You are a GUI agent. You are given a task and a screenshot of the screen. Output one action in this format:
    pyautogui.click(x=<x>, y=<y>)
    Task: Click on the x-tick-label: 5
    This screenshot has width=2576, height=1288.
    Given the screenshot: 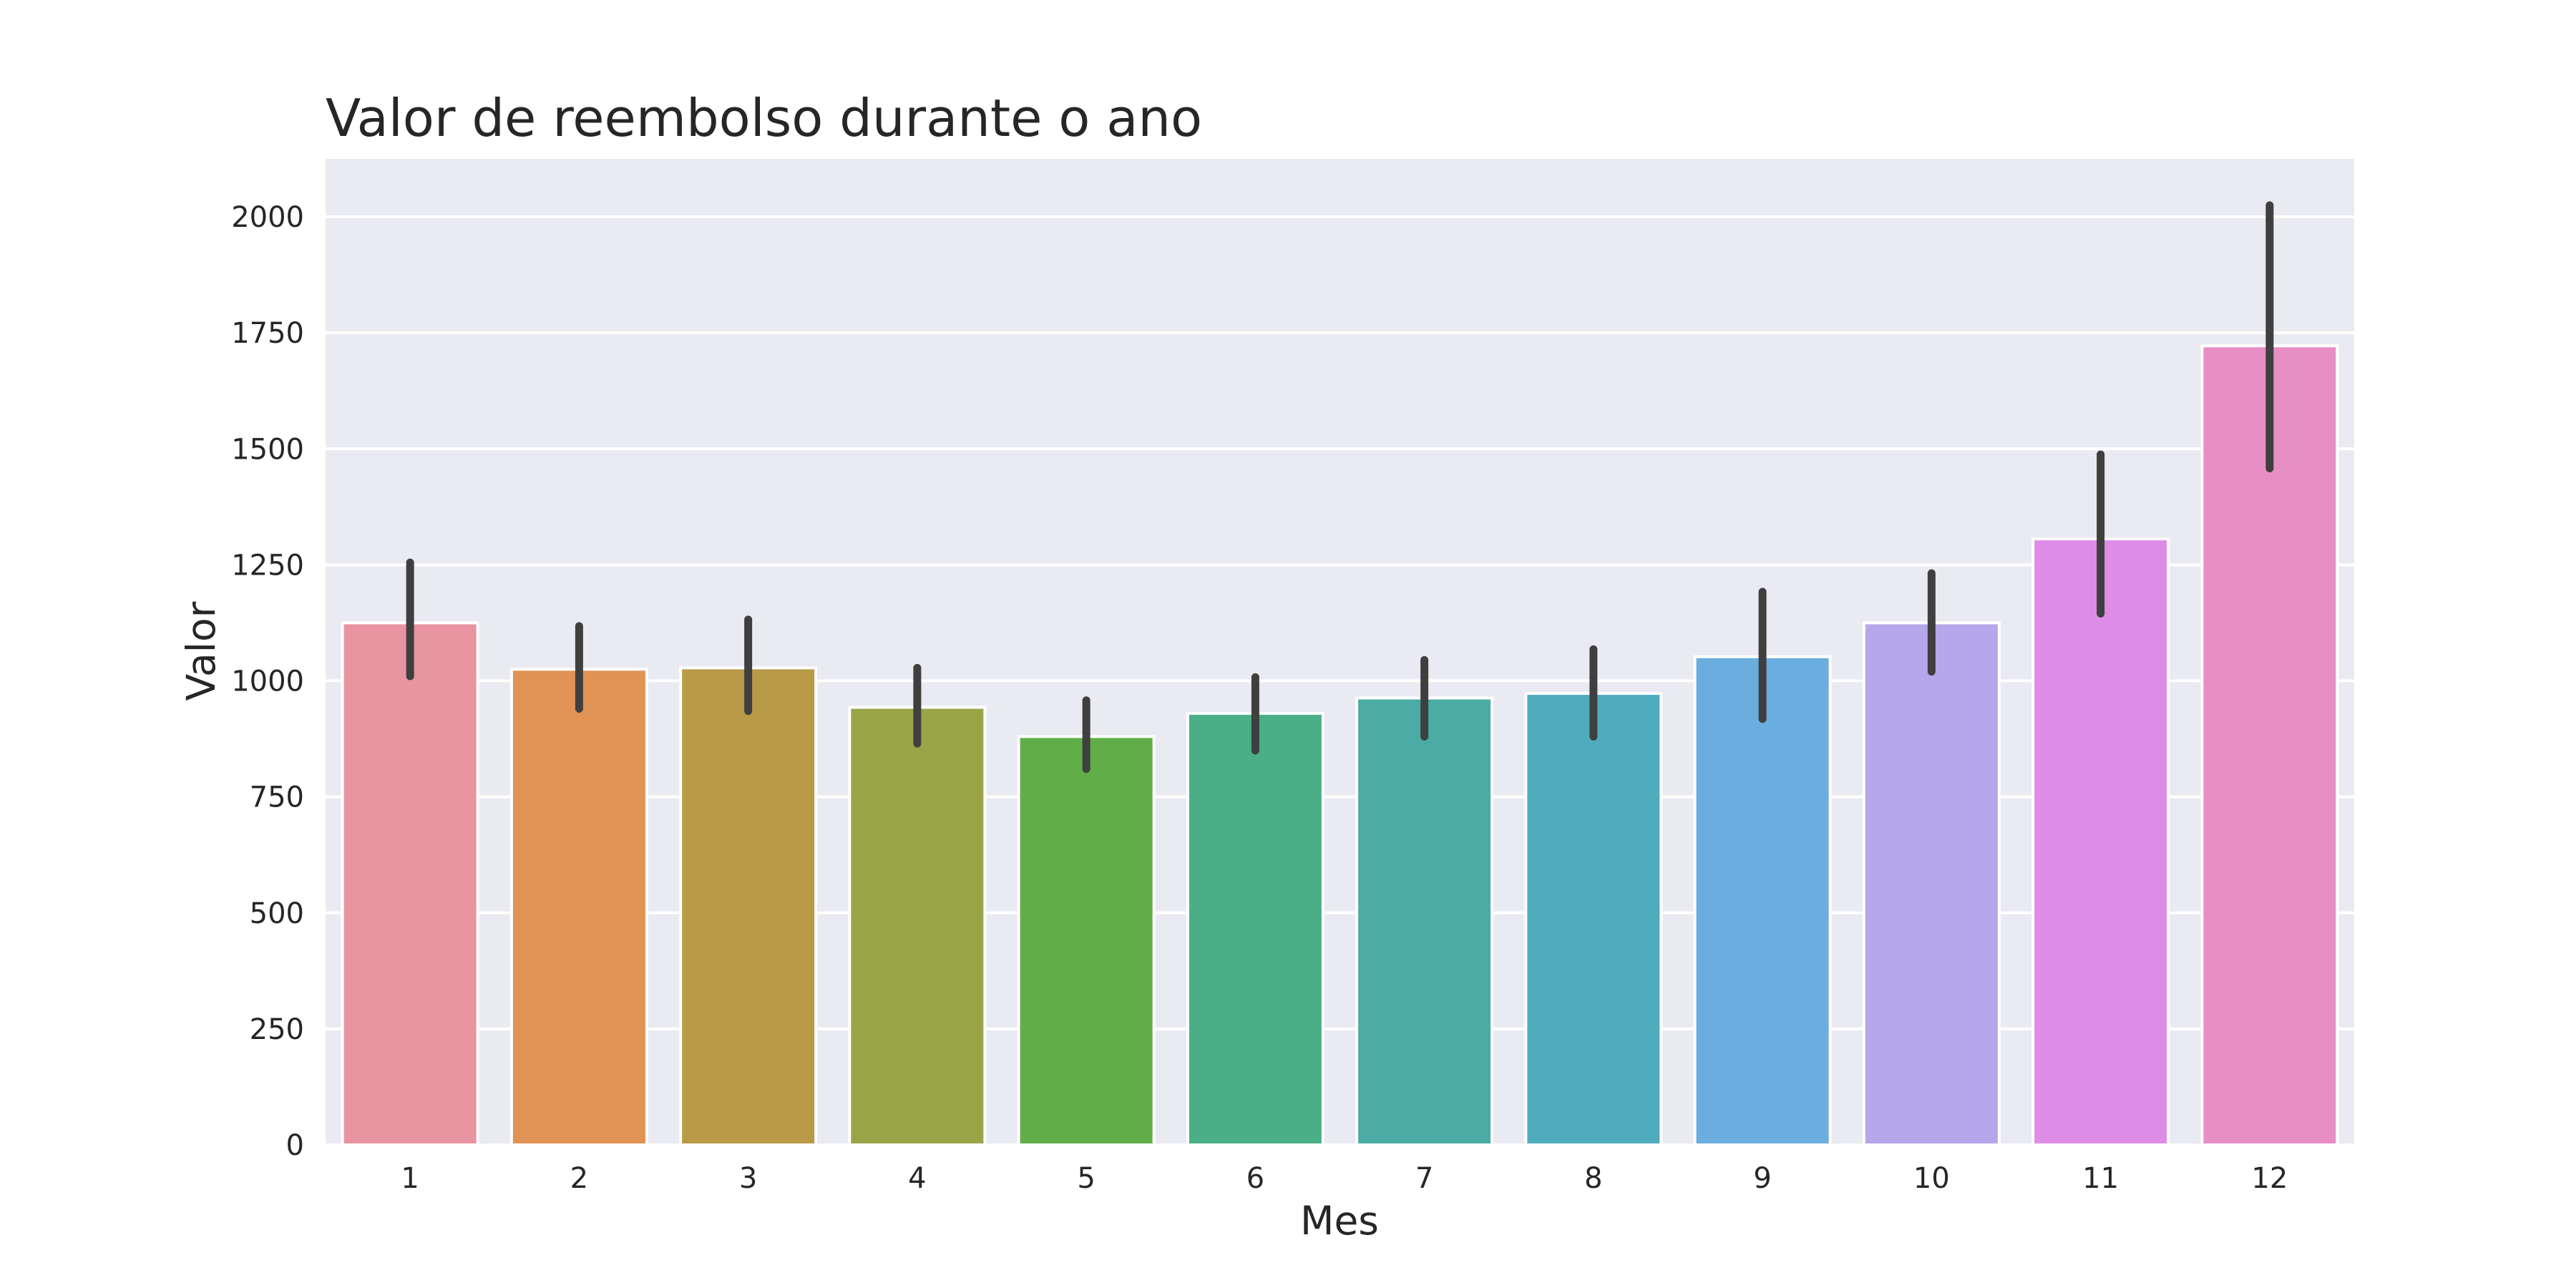 What is the action you would take?
    pyautogui.click(x=1086, y=1178)
    